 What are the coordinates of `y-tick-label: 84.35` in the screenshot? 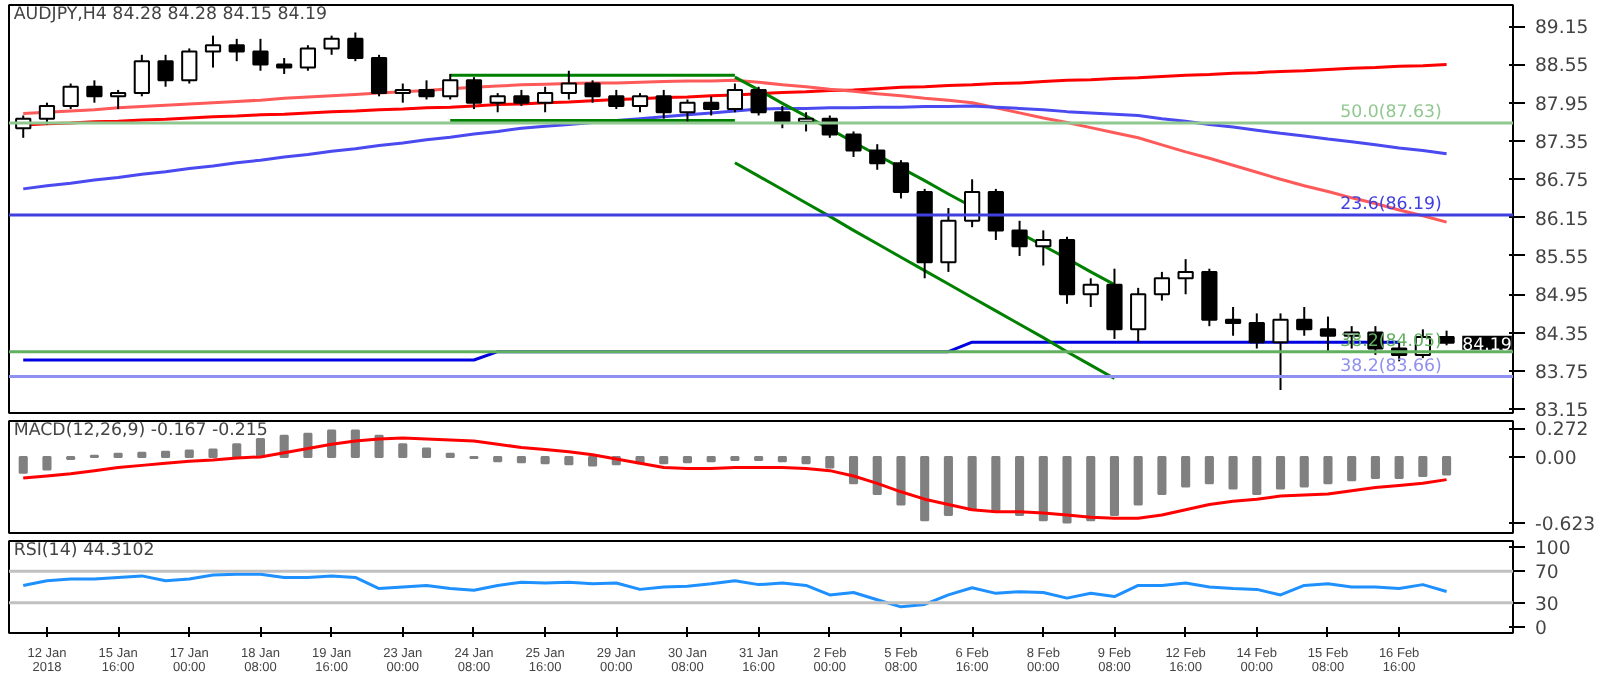 It's located at (1562, 334).